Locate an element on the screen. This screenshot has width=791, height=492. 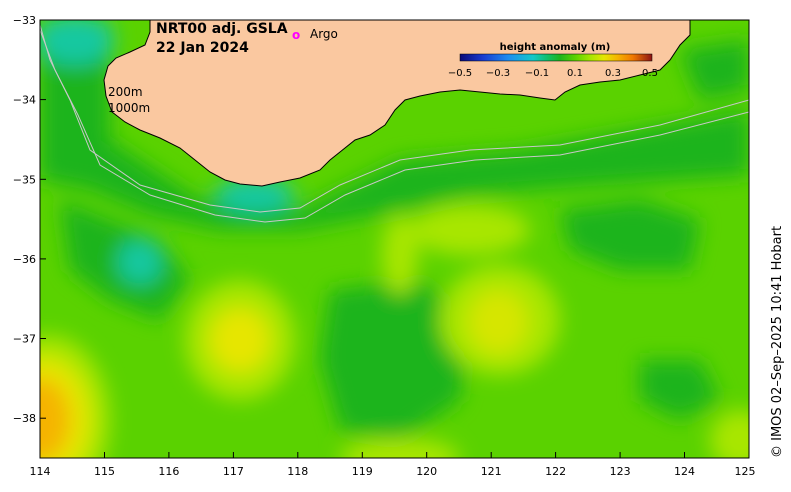
argo-marker-icon: o is located at coordinates (296, 35).